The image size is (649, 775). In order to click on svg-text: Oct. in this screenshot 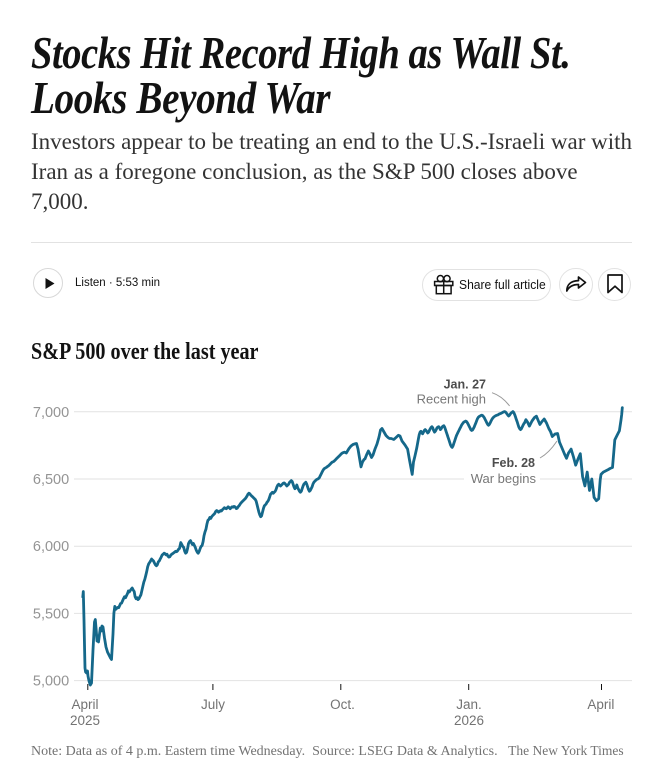, I will do `click(342, 704)`.